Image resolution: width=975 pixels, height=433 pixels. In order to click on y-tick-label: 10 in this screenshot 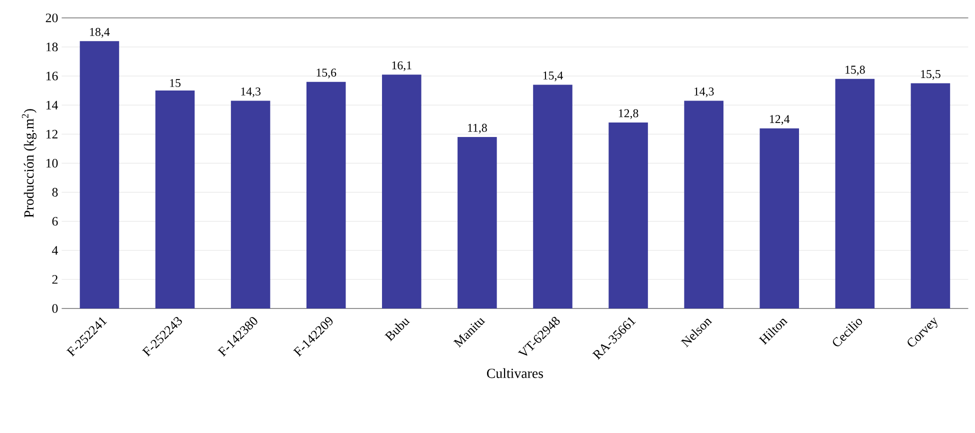, I will do `click(52, 163)`.